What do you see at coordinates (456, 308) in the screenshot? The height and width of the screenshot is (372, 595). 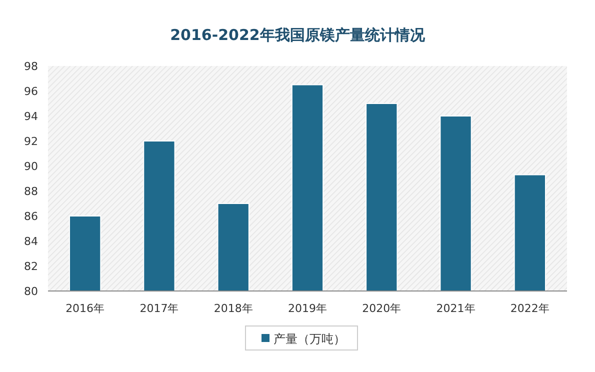 I see `x-tick-label: 2021年` at bounding box center [456, 308].